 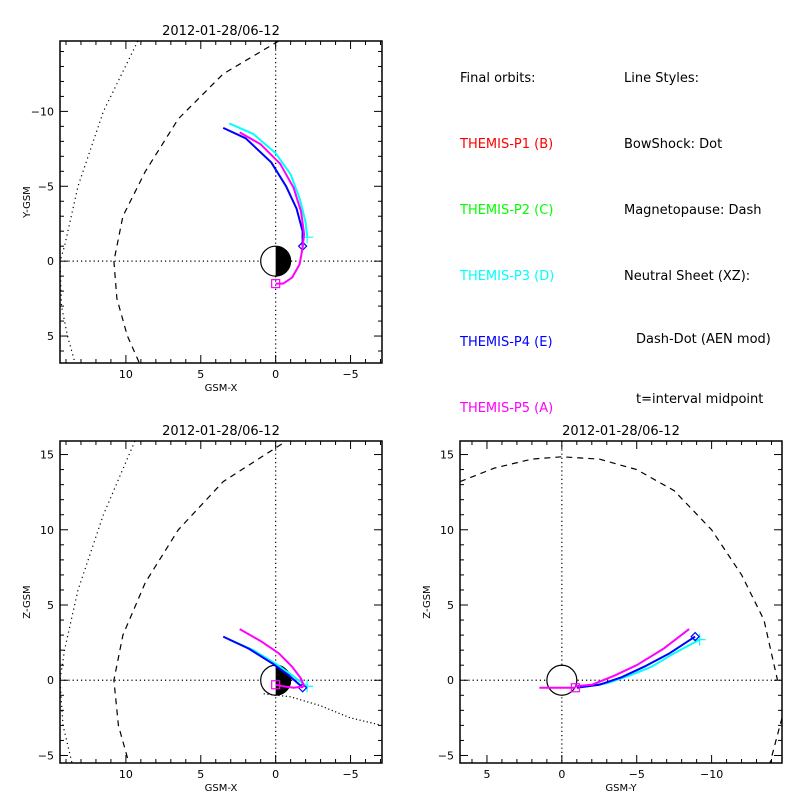 What do you see at coordinates (506, 342) in the screenshot?
I see `legend-entry-p4: THEMIS-P4 (E)` at bounding box center [506, 342].